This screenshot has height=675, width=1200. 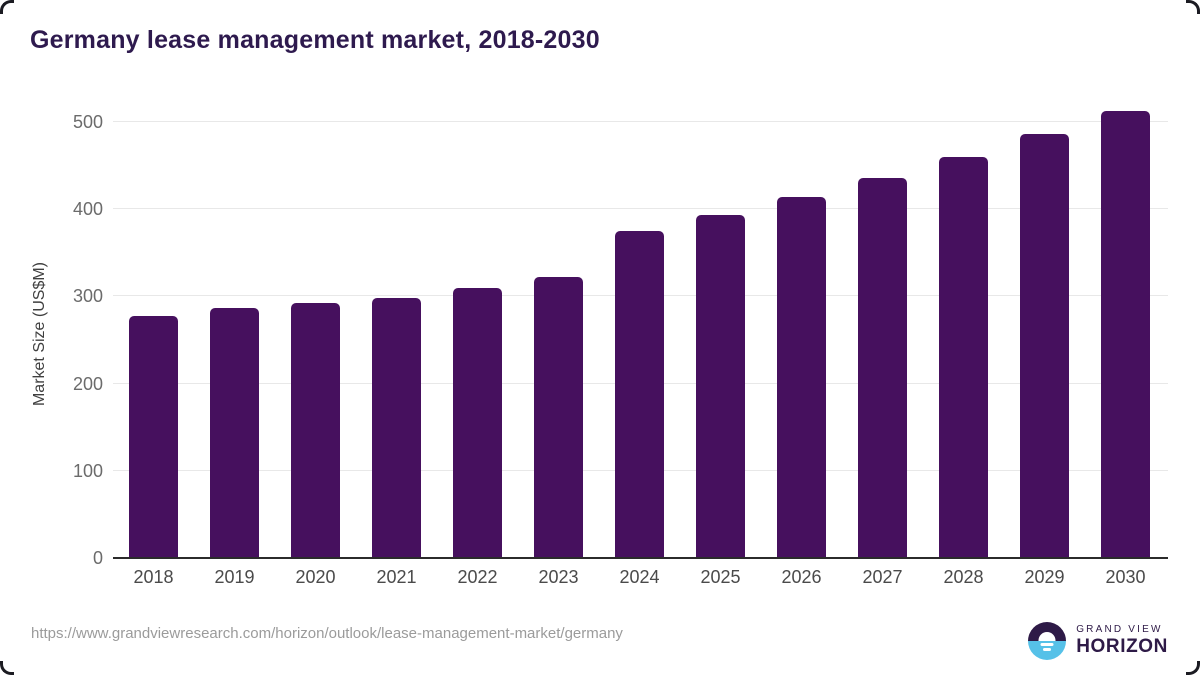 I want to click on y-tick-label: 200, so click(x=87, y=383).